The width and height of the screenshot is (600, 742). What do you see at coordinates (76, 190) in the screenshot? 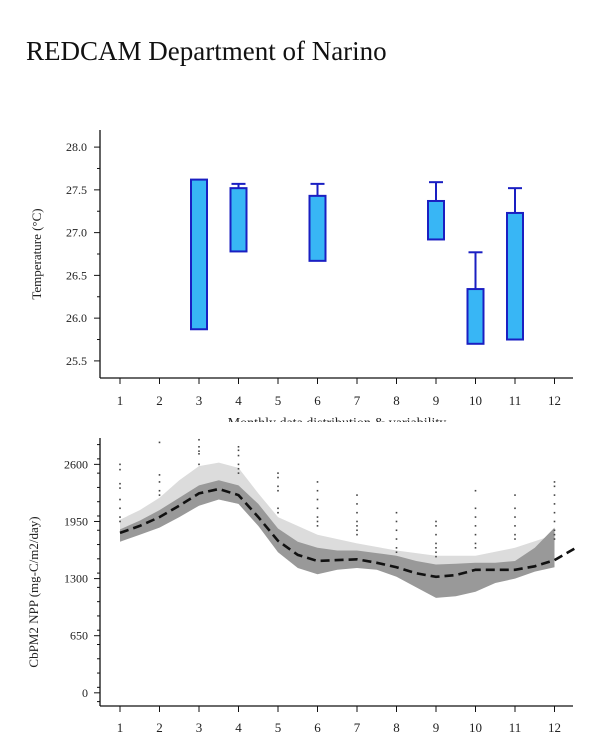
I see `y-tick-label: 27.5` at bounding box center [76, 190].